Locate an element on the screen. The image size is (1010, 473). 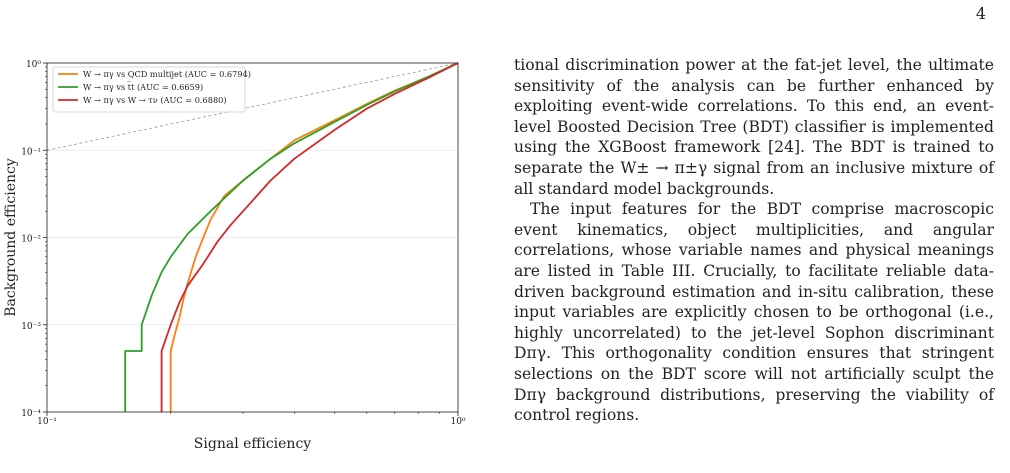
y-tick-label: 10⁰ is located at coordinates (33, 65).